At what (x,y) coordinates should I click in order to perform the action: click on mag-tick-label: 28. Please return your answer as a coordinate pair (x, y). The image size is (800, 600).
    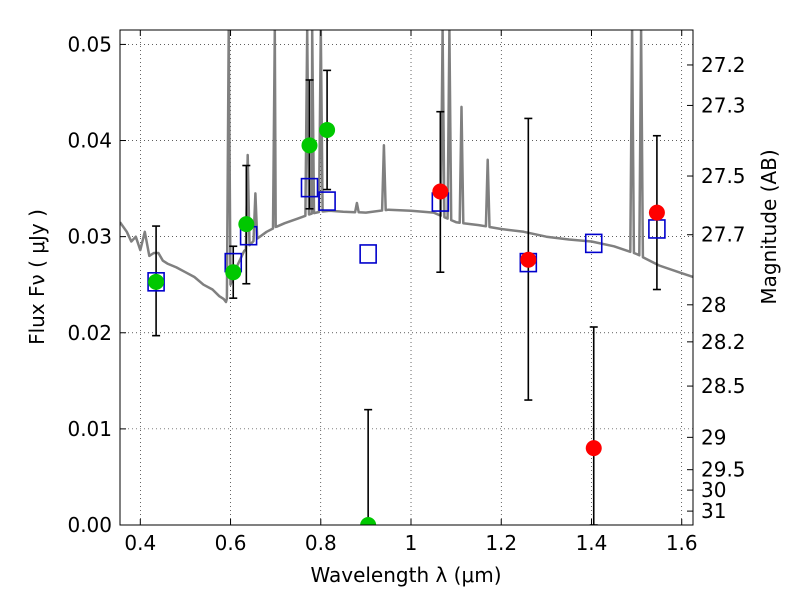
    Looking at the image, I should click on (713, 305).